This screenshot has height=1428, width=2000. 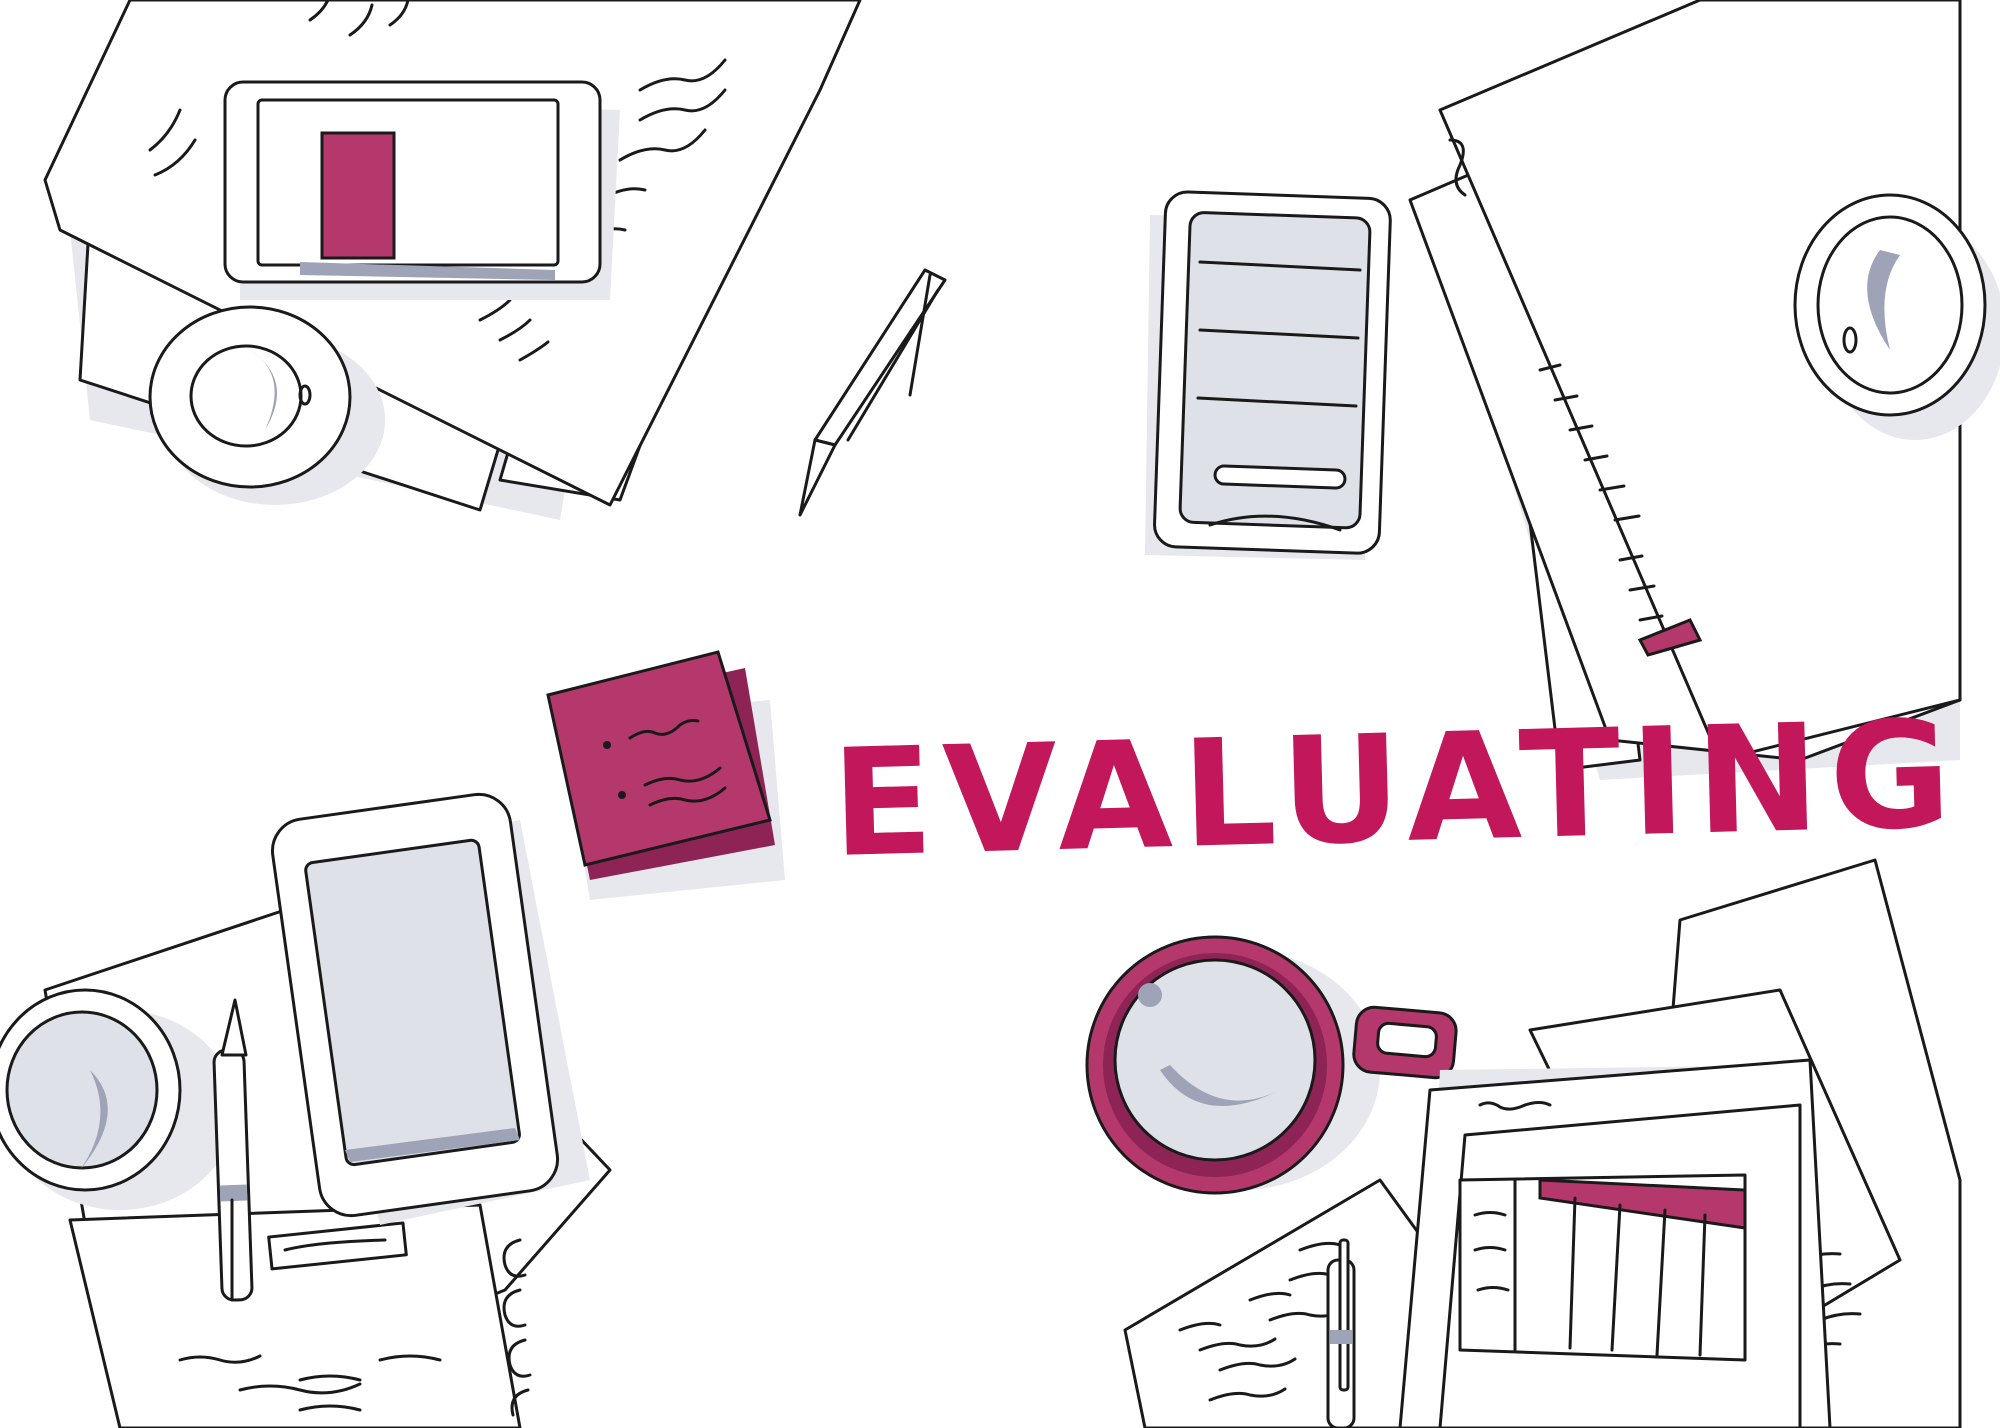 What do you see at coordinates (1271, 1065) in the screenshot?
I see `mug-icon` at bounding box center [1271, 1065].